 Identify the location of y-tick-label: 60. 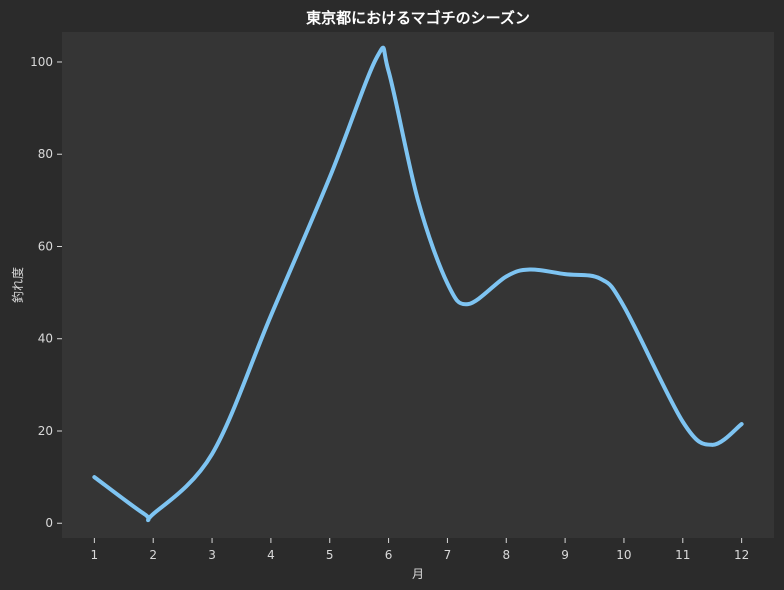
(45, 246).